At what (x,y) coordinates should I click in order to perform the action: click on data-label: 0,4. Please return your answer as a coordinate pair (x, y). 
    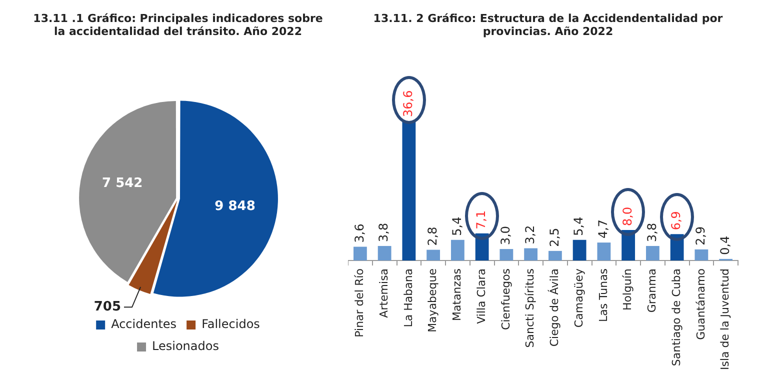
    Looking at the image, I should click on (725, 245).